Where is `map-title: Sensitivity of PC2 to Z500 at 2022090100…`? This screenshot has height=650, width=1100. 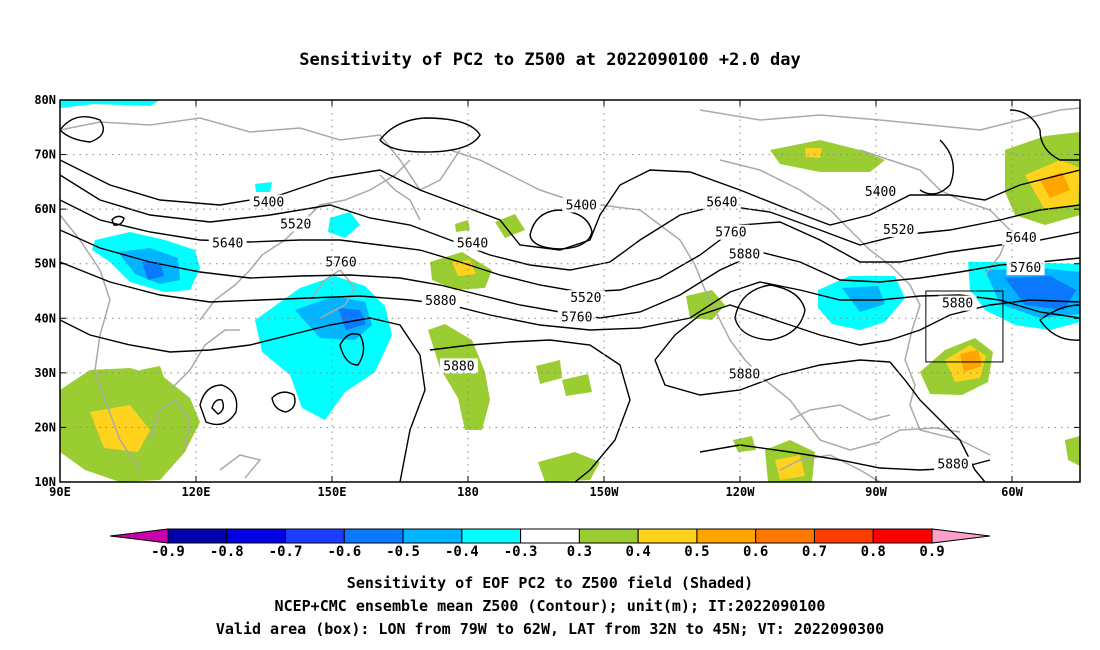 map-title: Sensitivity of PC2 to Z500 at 2022090100… is located at coordinates (550, 60).